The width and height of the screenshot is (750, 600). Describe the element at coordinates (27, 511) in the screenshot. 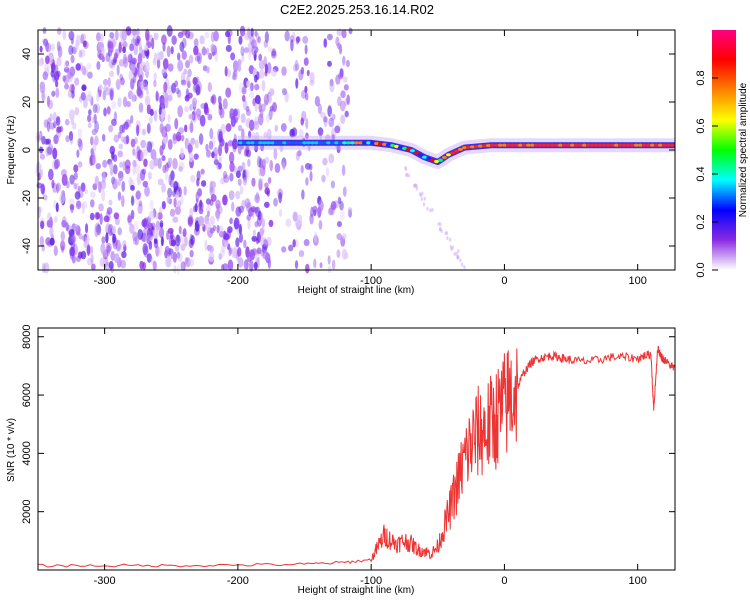

I see `snr-ytick-label: 2000` at that location.